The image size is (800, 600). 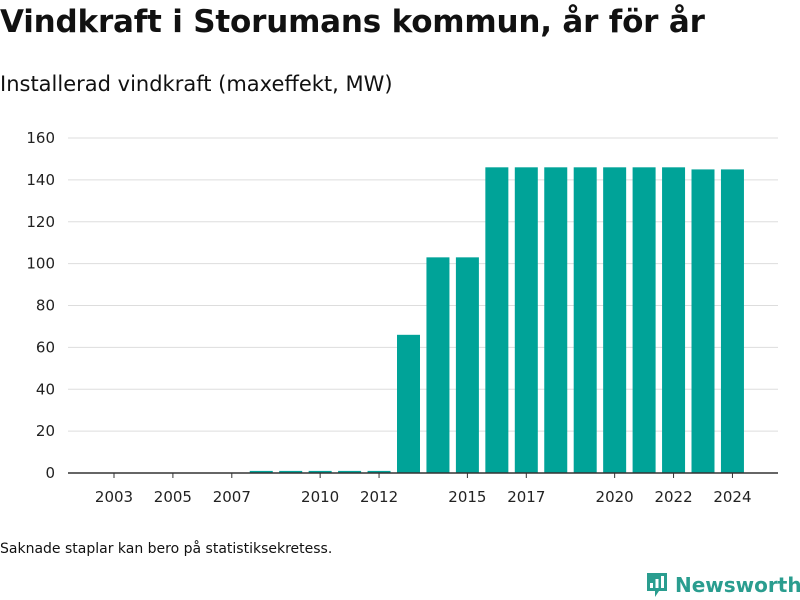 I want to click on y-tick-label: 0, so click(x=50, y=473).